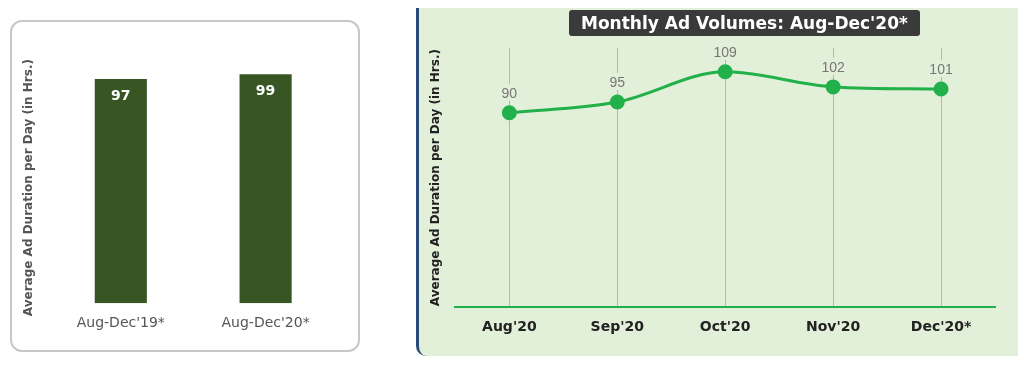 The width and height of the screenshot is (1024, 369). Describe the element at coordinates (833, 326) in the screenshot. I see `x-tick-label: Nov'20` at that location.